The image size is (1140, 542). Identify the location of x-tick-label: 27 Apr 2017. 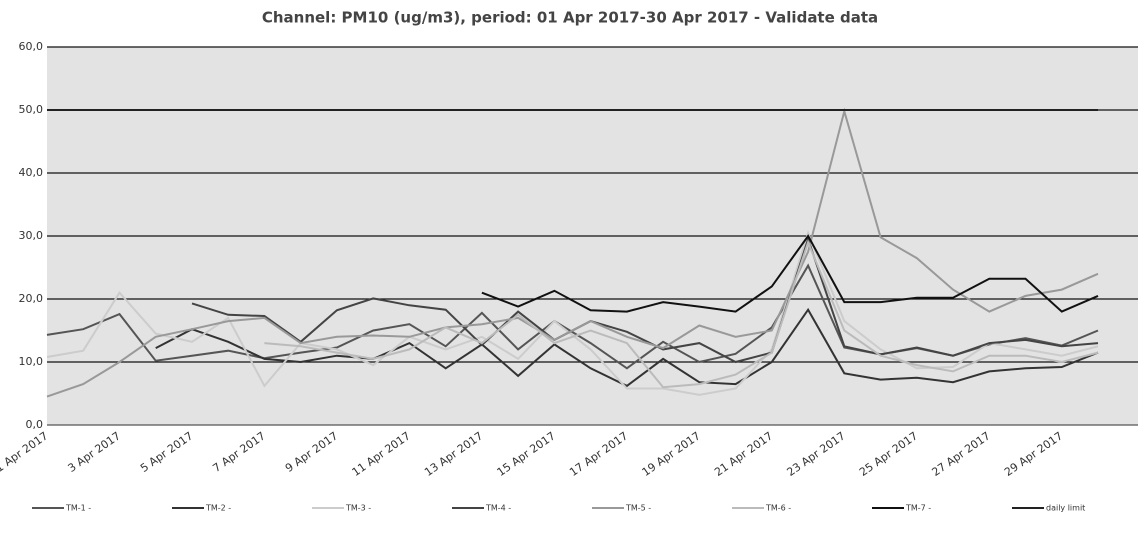
(961, 454).